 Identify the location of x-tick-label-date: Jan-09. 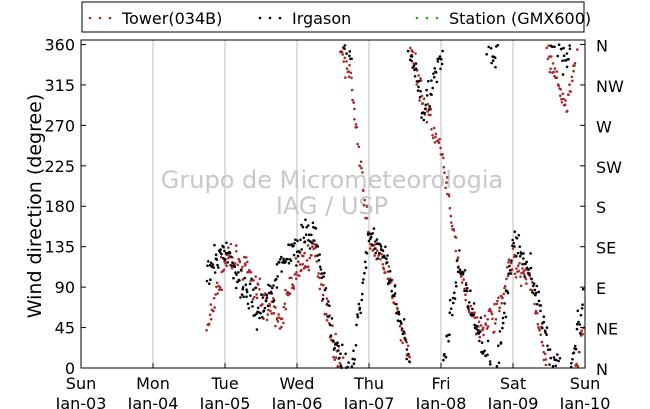
(513, 401).